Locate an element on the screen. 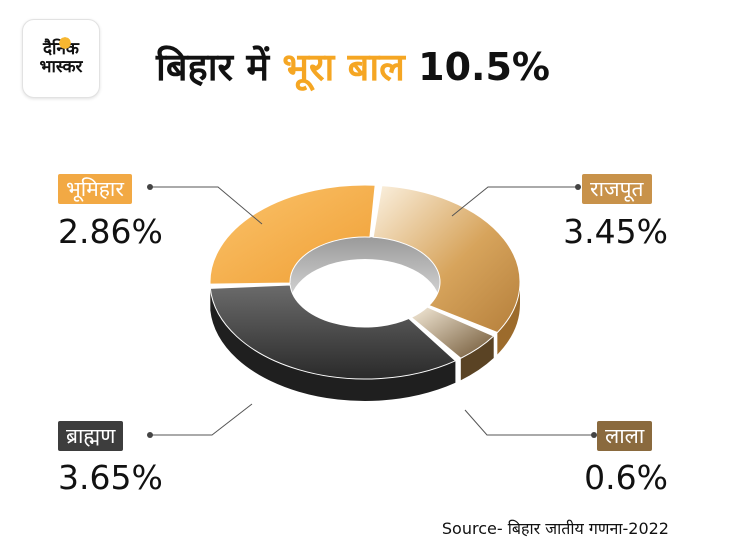 The image size is (730, 557). chart-title: बिहार में भूरा बाल 10.5% is located at coordinates (353, 66).